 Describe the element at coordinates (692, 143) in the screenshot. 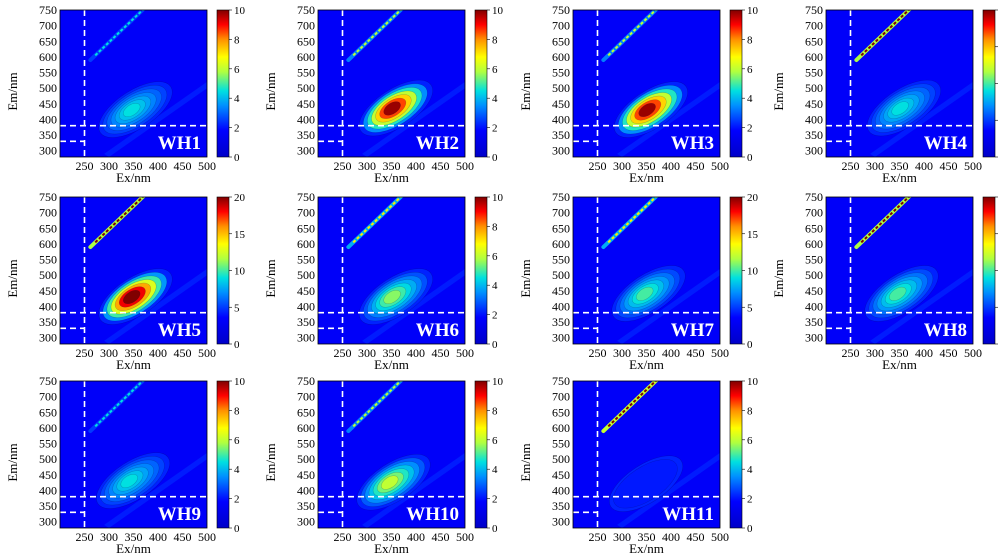

I see `panel-label: WH3` at that location.